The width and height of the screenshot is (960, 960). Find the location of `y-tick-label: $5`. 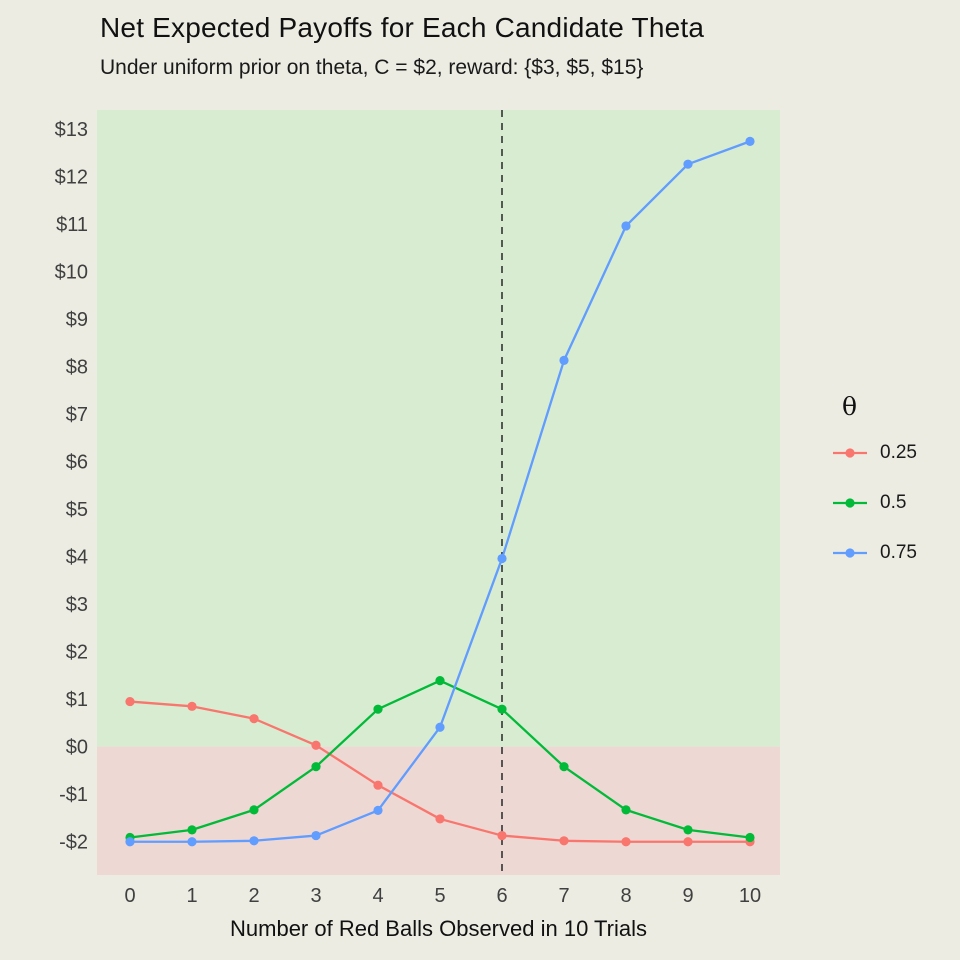

y-tick-label: $5 is located at coordinates (77, 510).